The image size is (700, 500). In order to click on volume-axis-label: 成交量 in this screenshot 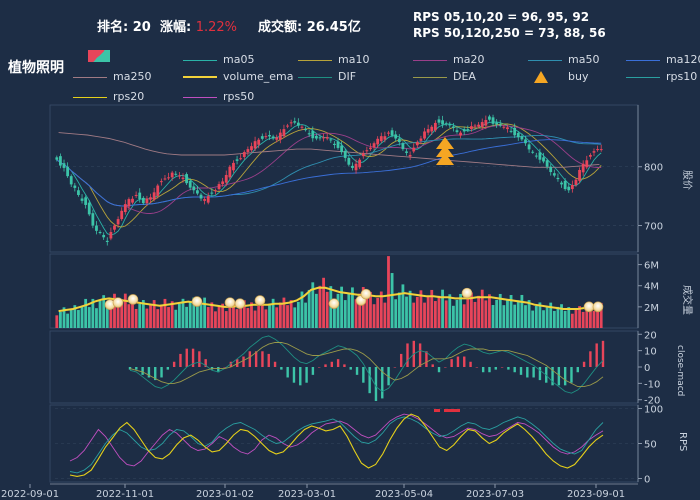, I will do `click(687, 300)`.